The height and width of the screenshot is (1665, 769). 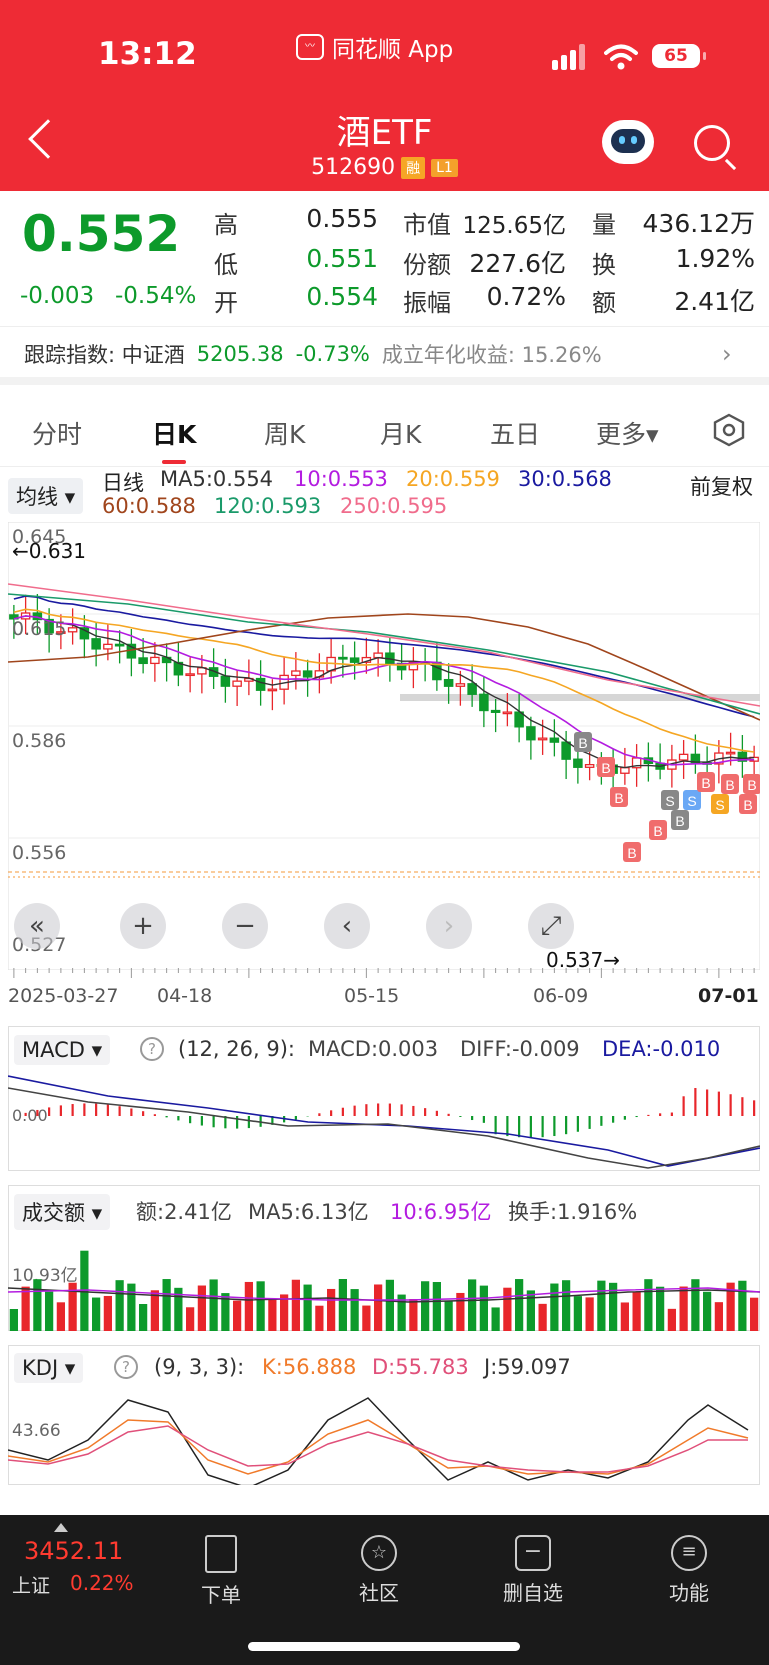 What do you see at coordinates (39, 853) in the screenshot?
I see `y-label-0556: 0.556` at bounding box center [39, 853].